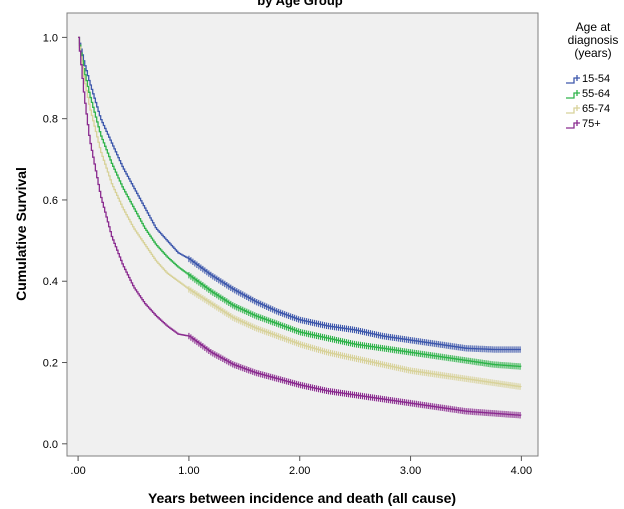 This screenshot has height=509, width=624. I want to click on legend-item: 65-74, so click(588, 109).